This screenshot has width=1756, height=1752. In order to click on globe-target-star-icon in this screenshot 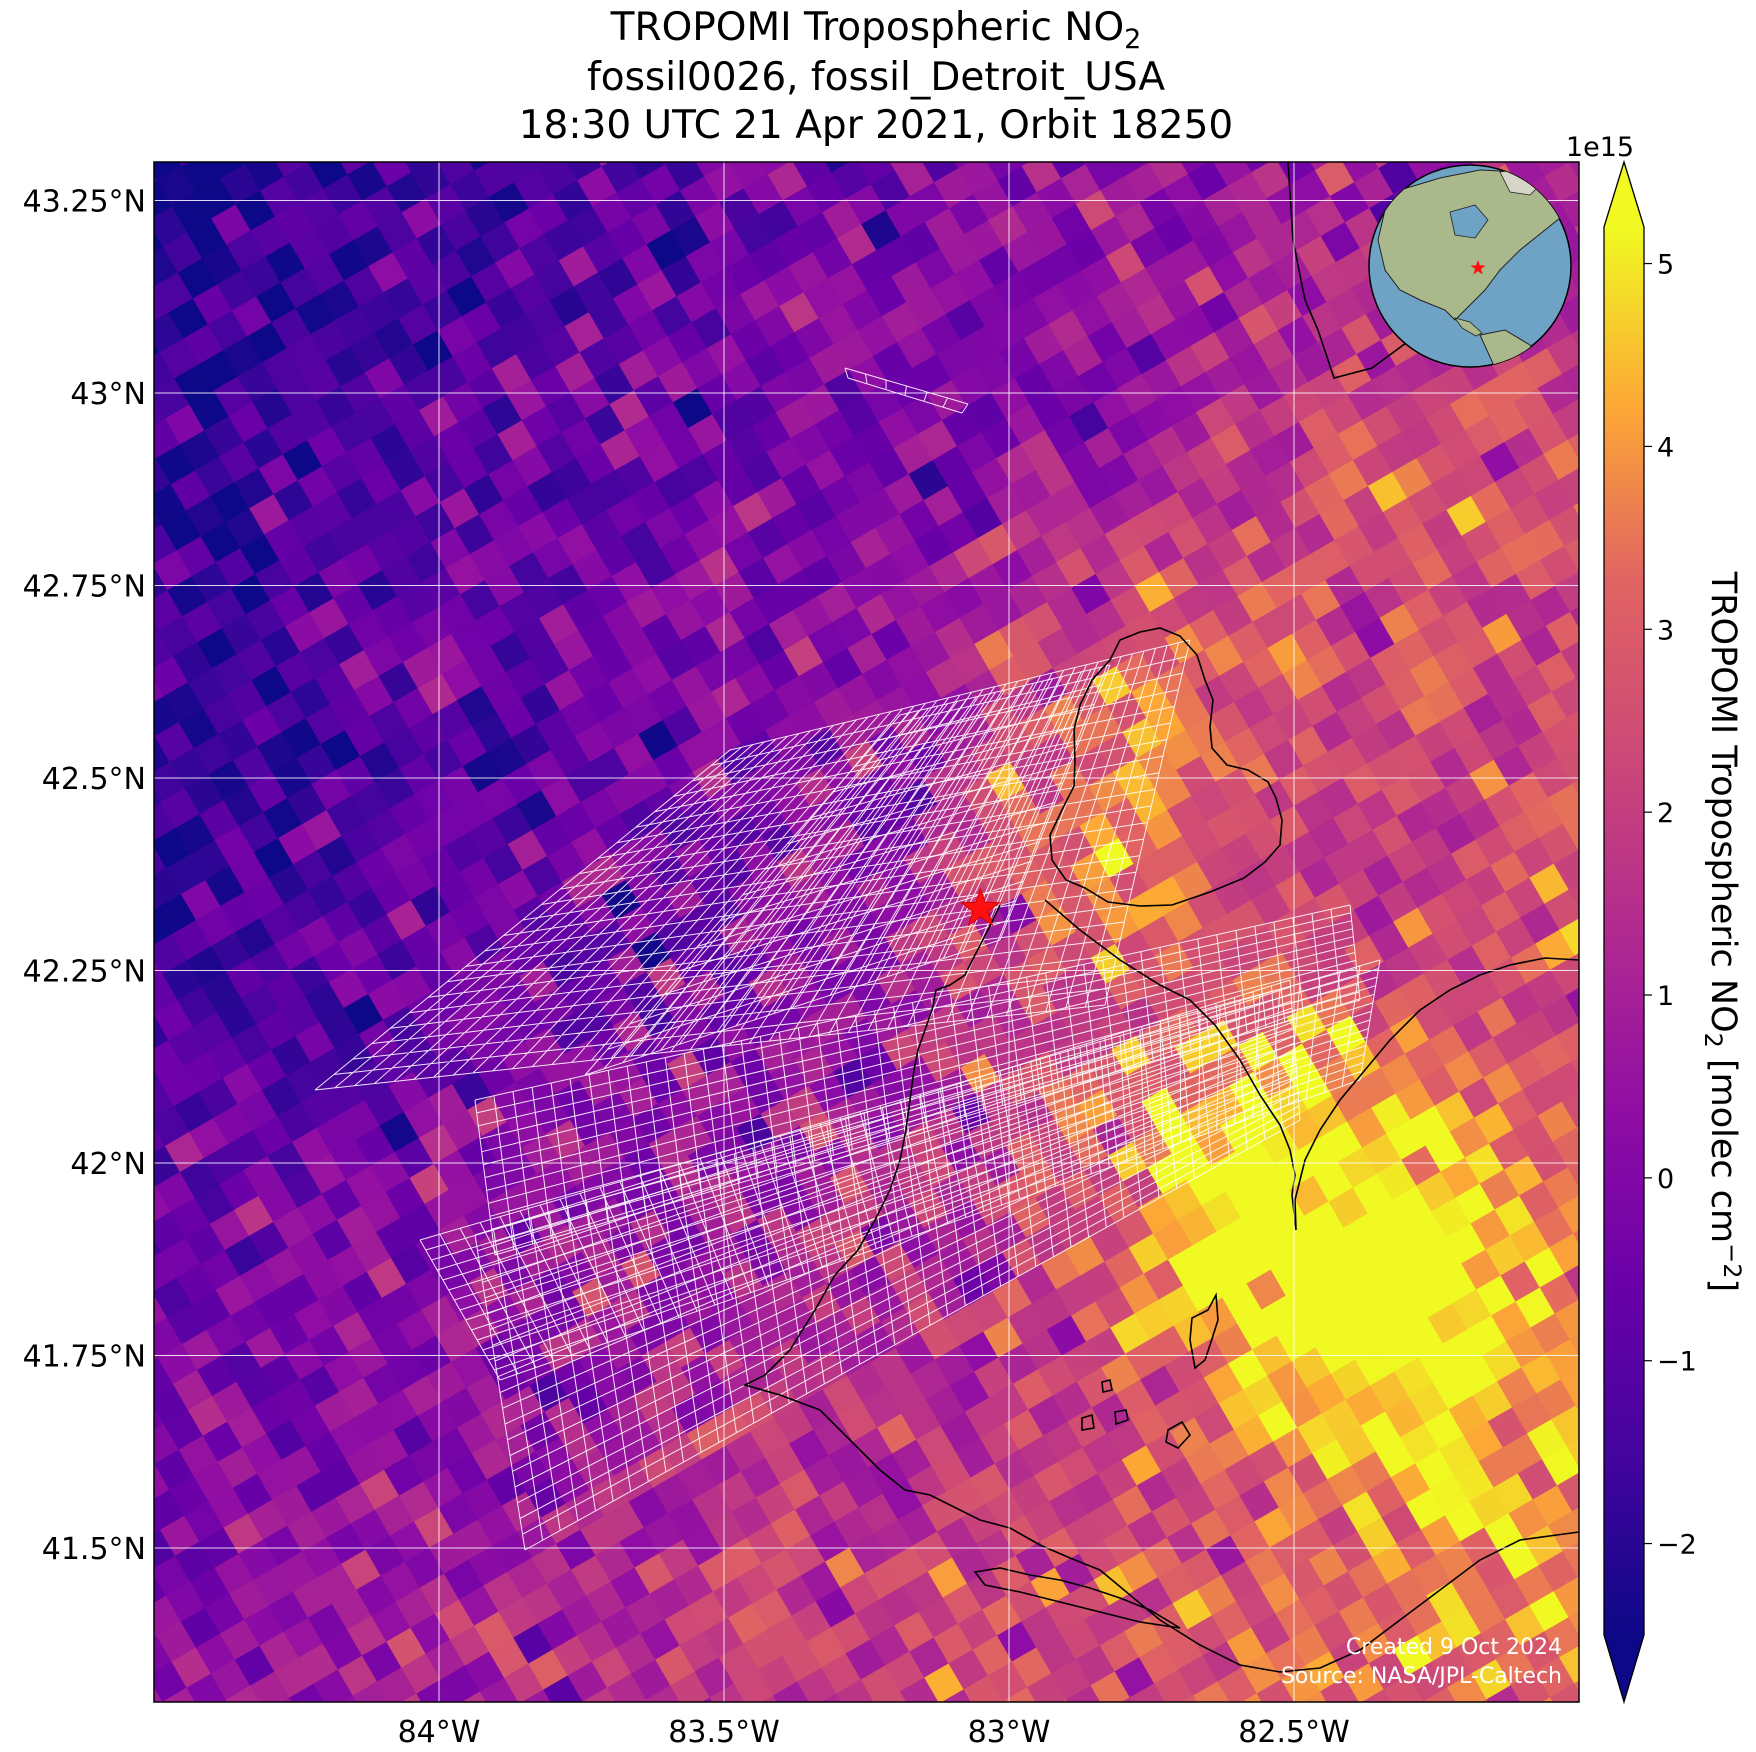, I will do `click(1478, 267)`.